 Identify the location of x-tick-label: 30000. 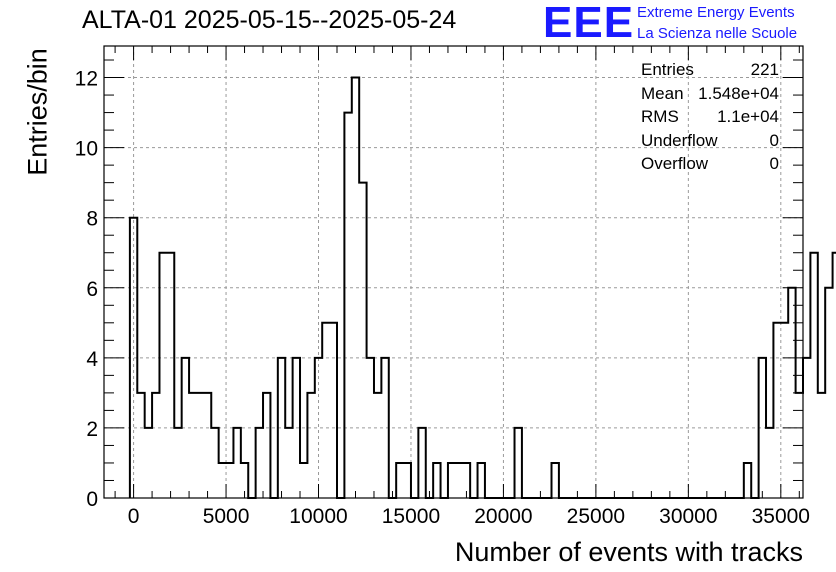
(688, 516).